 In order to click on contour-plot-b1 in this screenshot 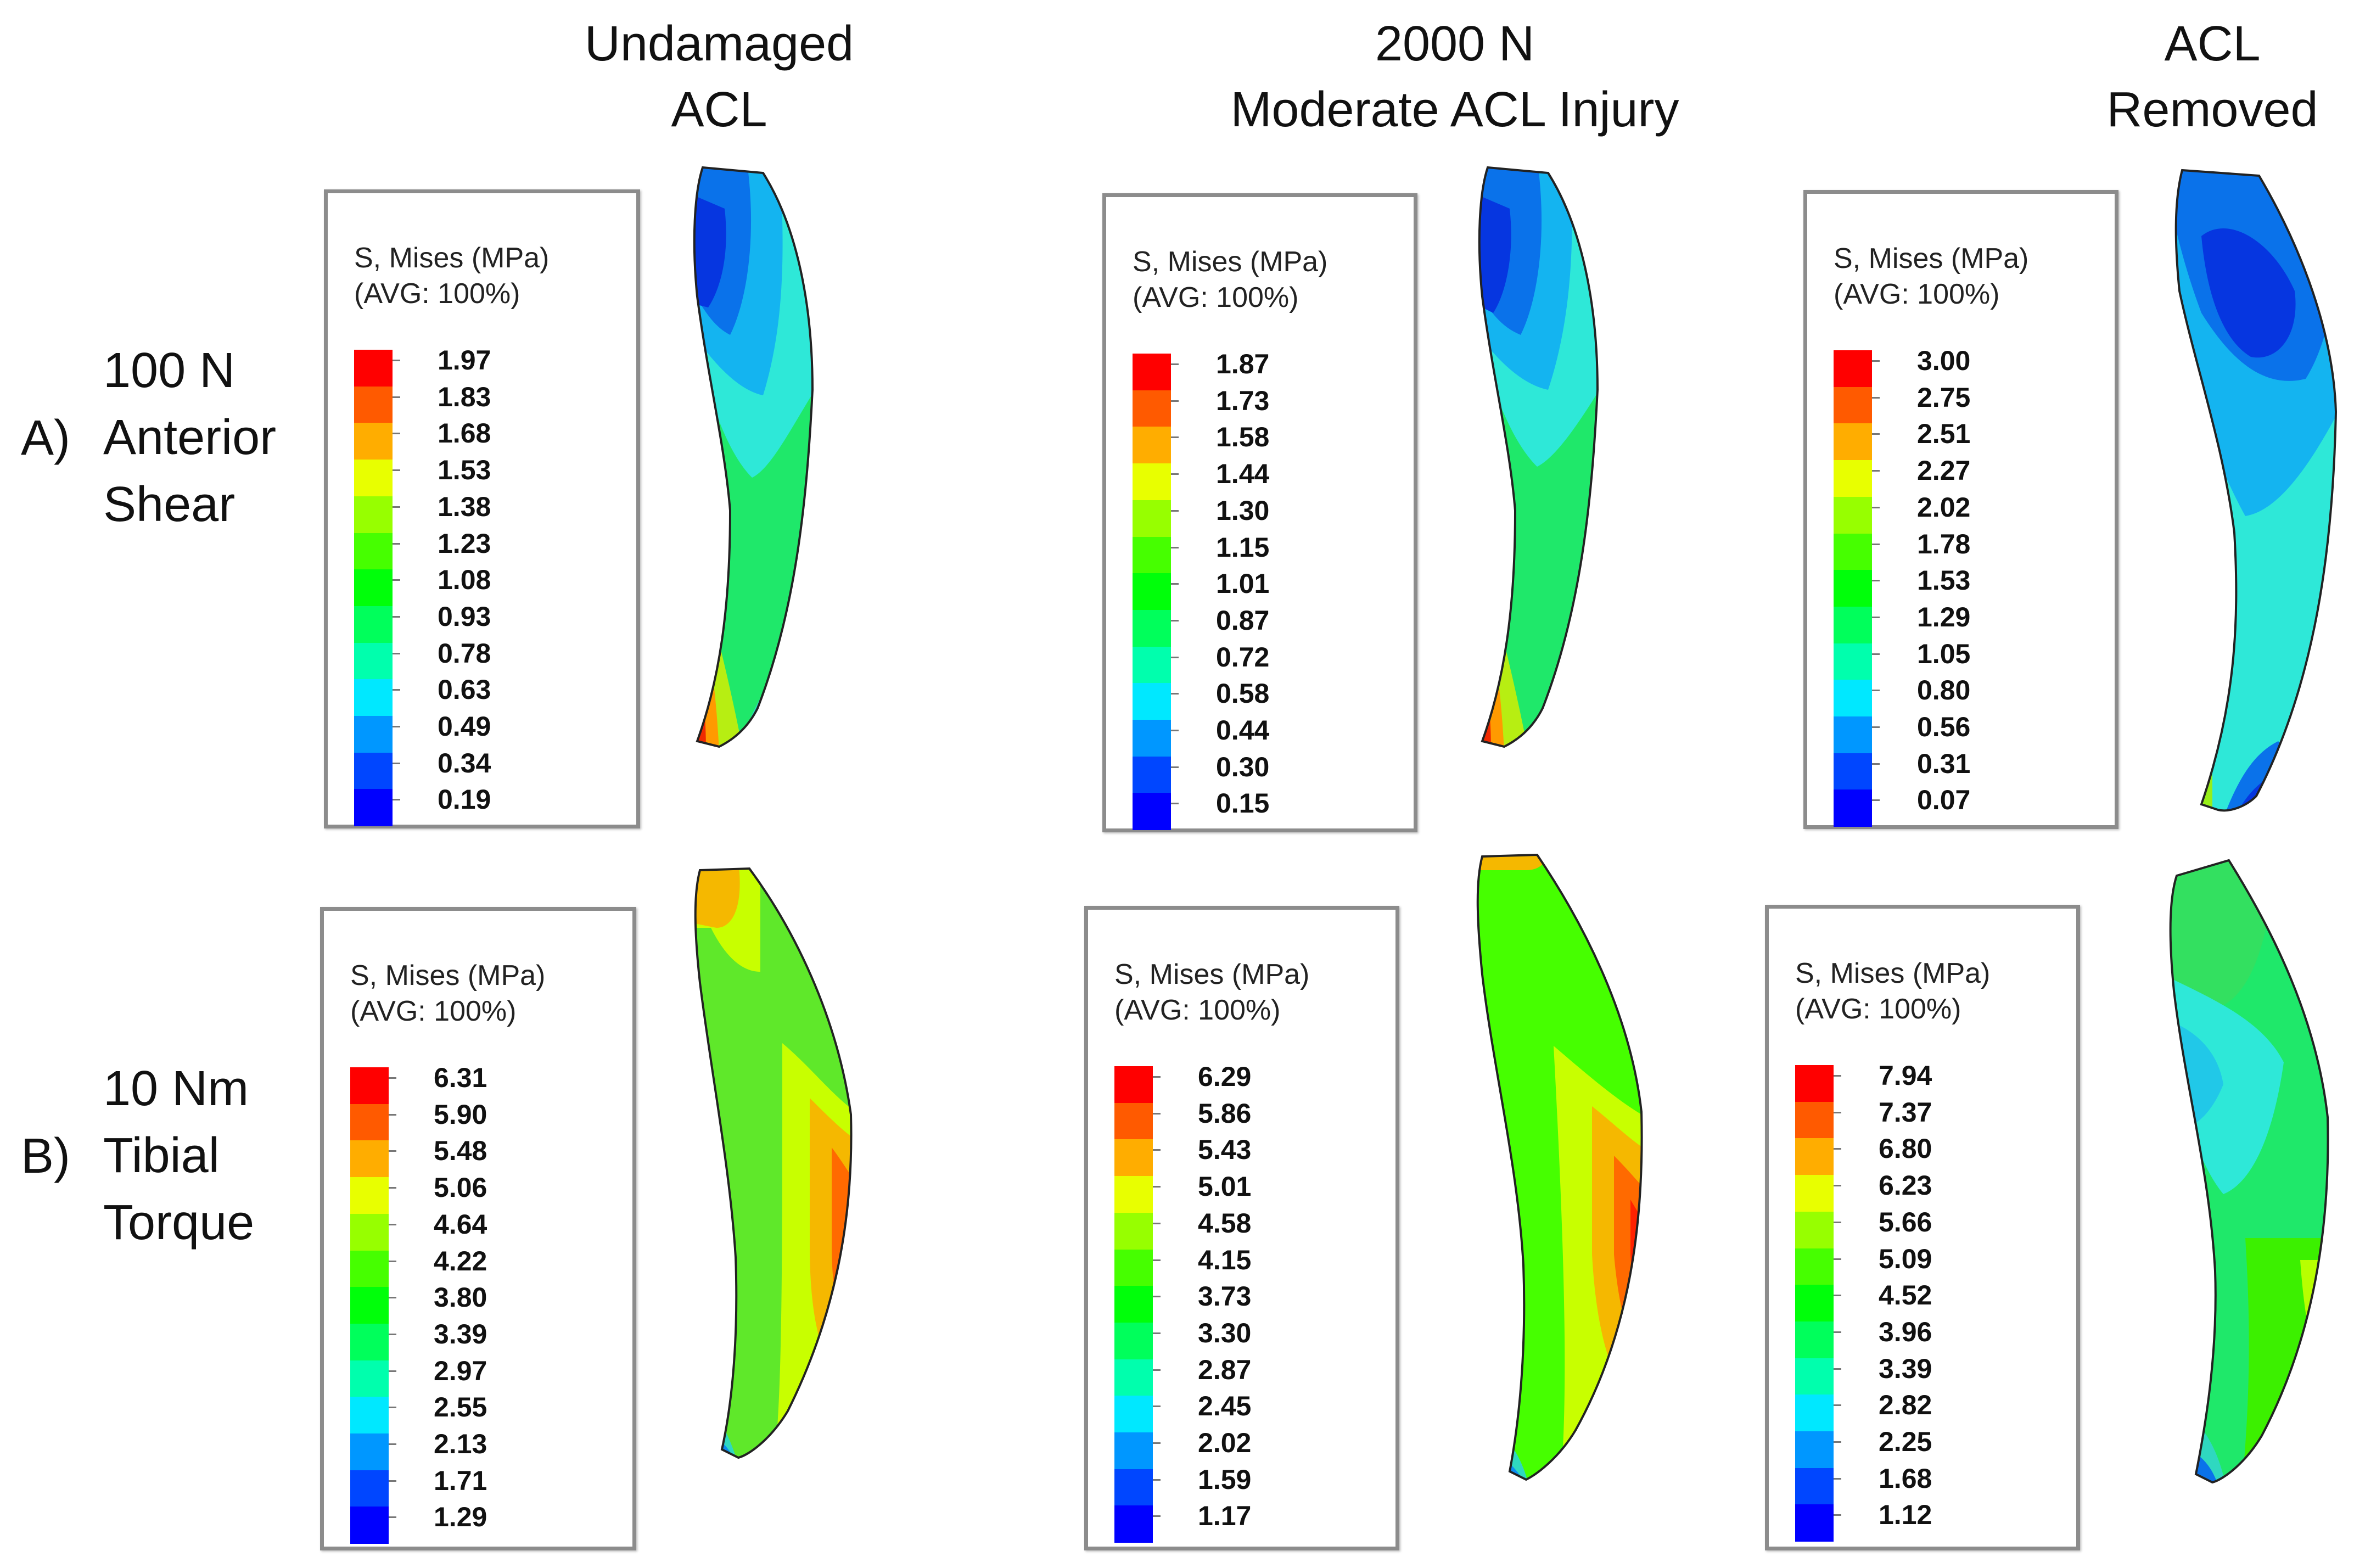, I will do `click(773, 1163)`.